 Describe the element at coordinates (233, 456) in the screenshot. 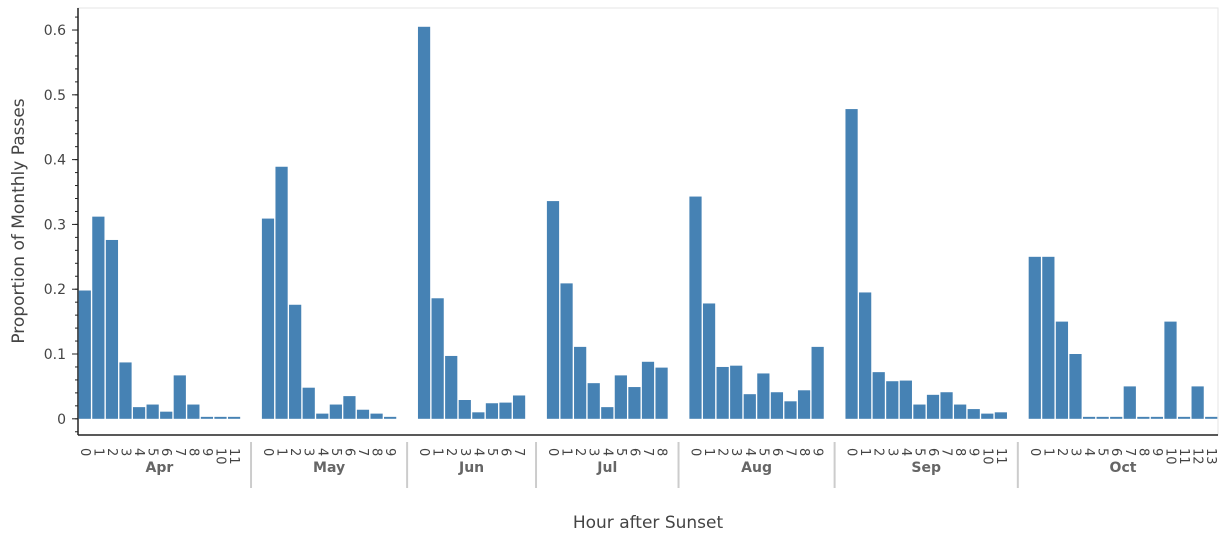

I see `x-tick-label: 11` at that location.